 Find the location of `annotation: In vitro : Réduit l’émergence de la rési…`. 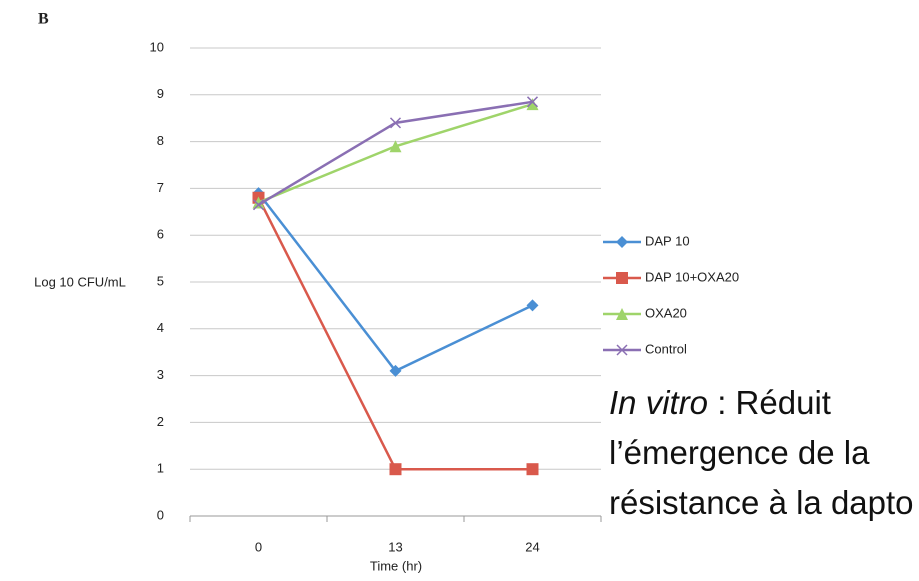

annotation: In vitro : Réduit l’émergence de la rési… is located at coordinates (761, 453).